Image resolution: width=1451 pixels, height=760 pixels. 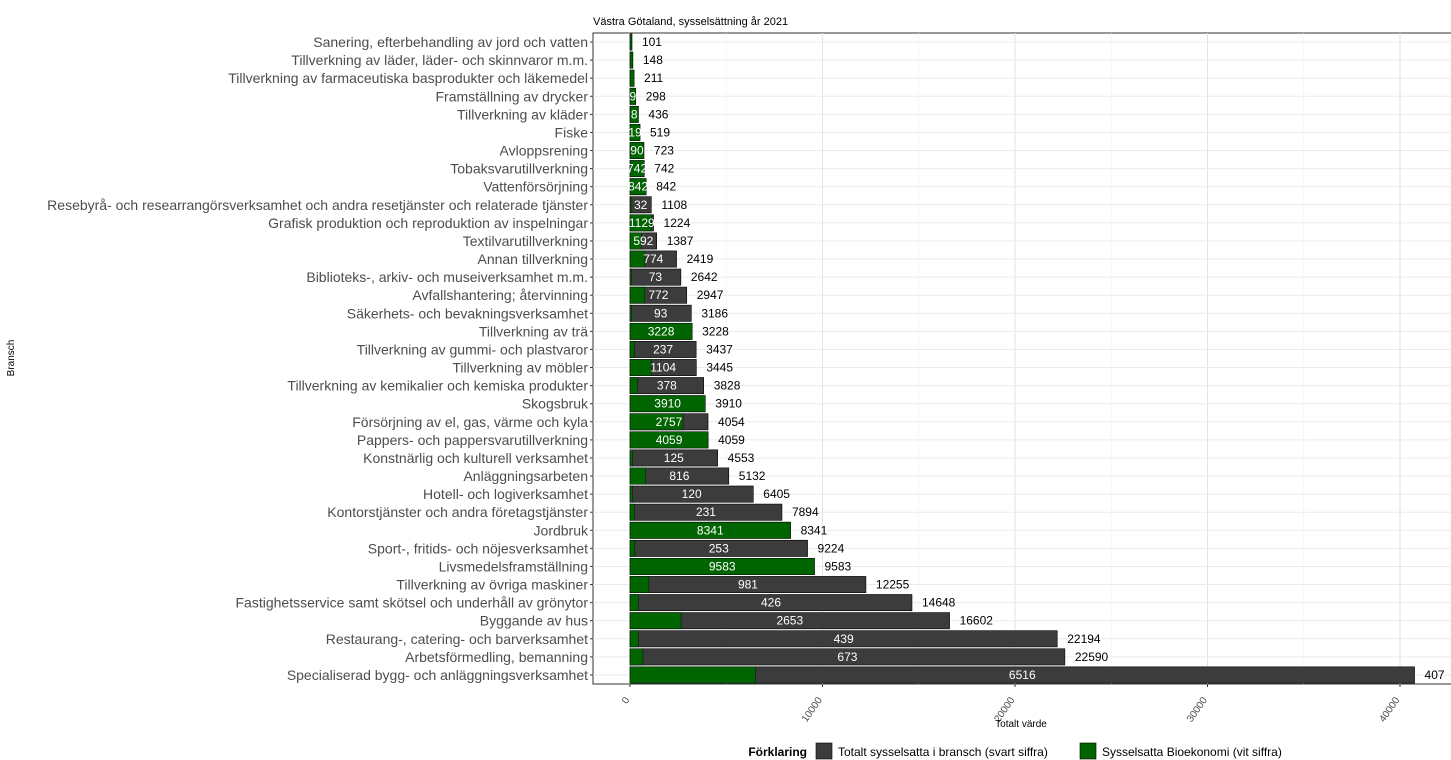 I want to click on total-value-label: 1224, so click(x=677, y=223).